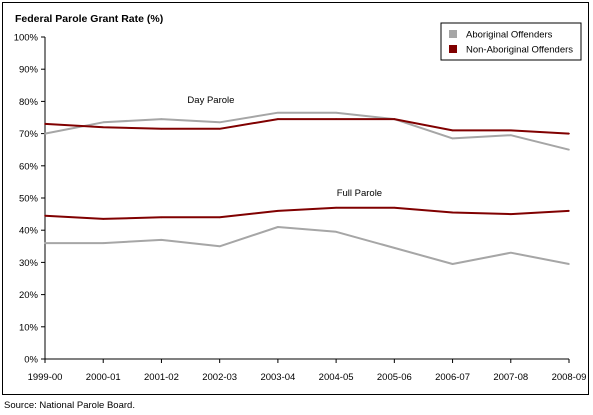 The width and height of the screenshot is (593, 415). Describe the element at coordinates (69, 405) in the screenshot. I see `source-note: Source: National Parole Board.` at that location.